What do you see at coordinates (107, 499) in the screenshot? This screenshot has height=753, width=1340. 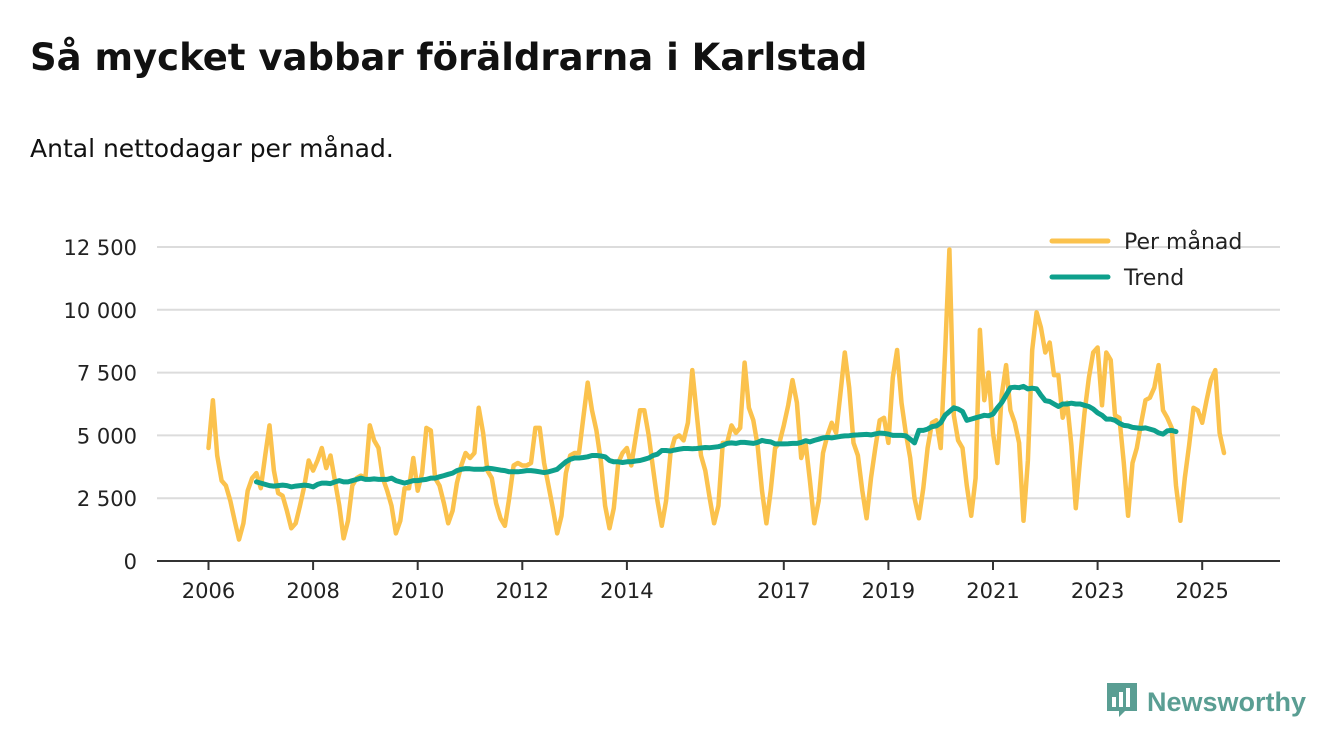 I see `y-tick-label: 2 500` at bounding box center [107, 499].